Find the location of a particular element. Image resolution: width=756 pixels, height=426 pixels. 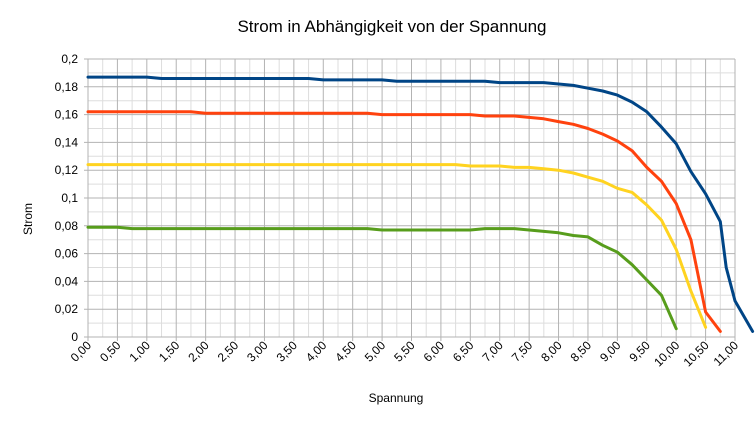

y-tick-label: 0,16 is located at coordinates (67, 115).